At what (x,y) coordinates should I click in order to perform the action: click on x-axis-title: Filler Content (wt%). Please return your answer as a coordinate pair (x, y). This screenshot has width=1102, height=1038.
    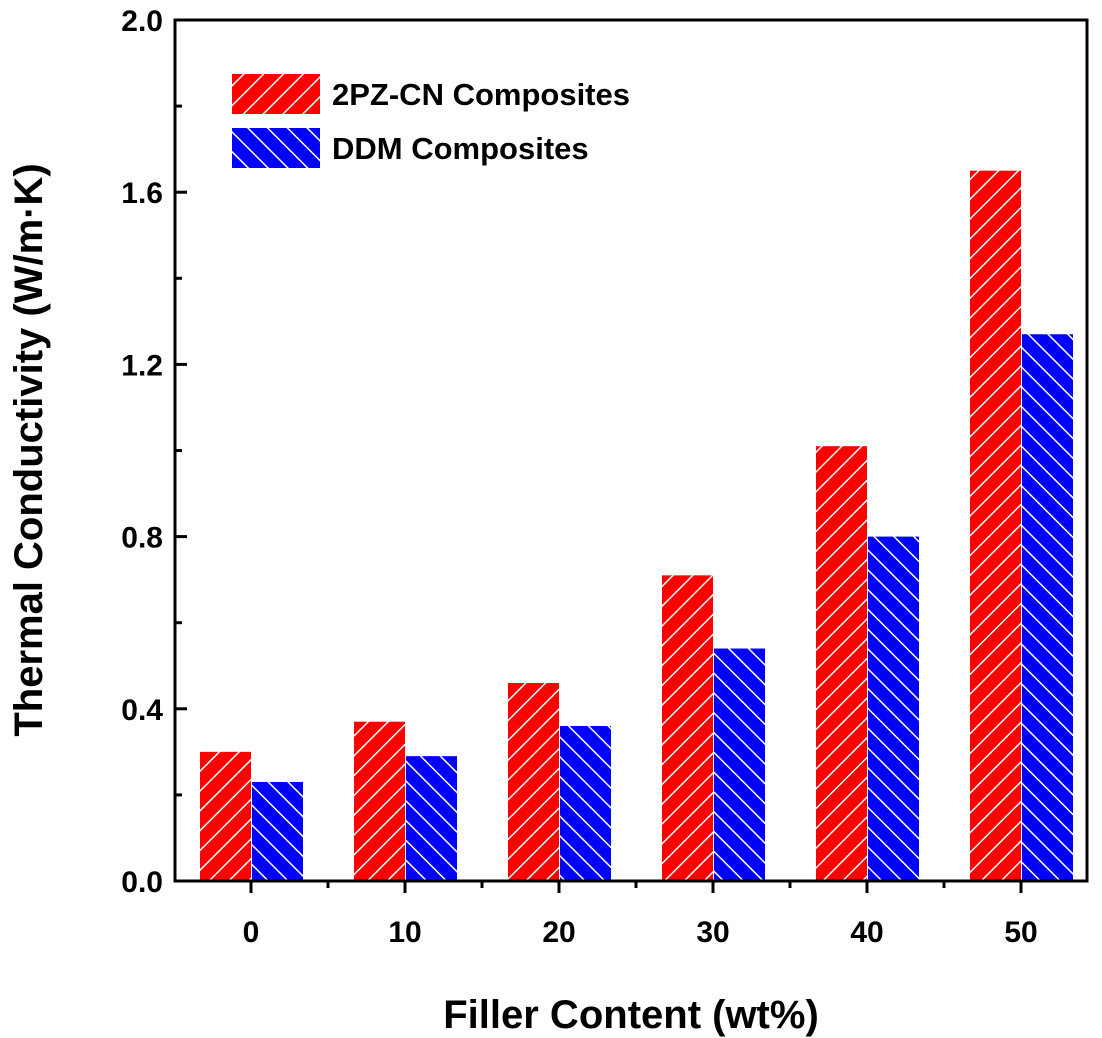
    Looking at the image, I should click on (631, 1015).